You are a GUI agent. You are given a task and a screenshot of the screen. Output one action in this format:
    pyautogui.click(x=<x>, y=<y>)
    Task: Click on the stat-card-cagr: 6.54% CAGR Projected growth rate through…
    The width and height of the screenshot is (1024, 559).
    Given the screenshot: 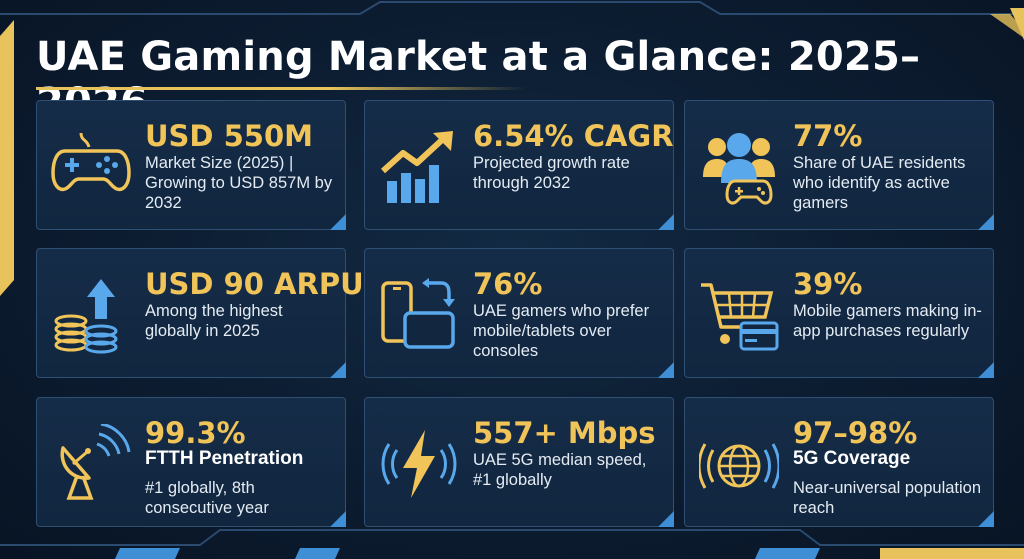 What is the action you would take?
    pyautogui.click(x=519, y=165)
    